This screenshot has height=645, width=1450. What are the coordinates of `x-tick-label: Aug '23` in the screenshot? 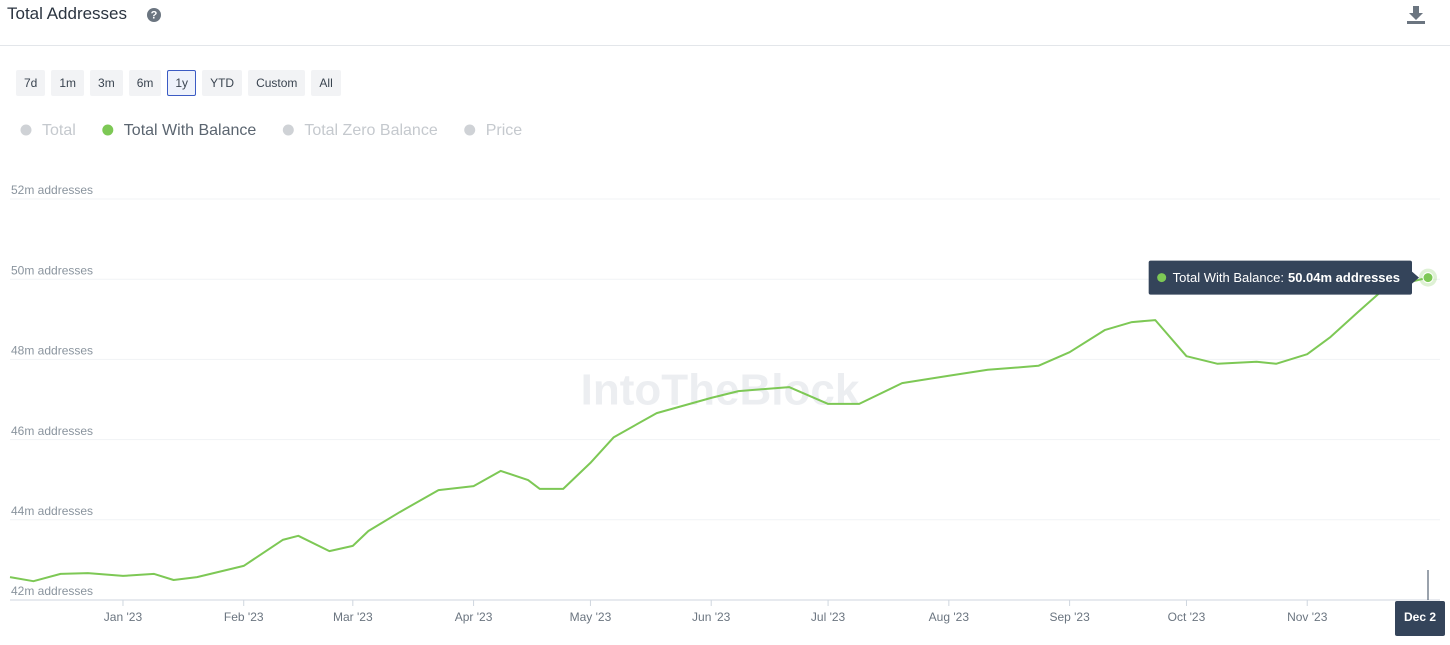 It's located at (949, 617).